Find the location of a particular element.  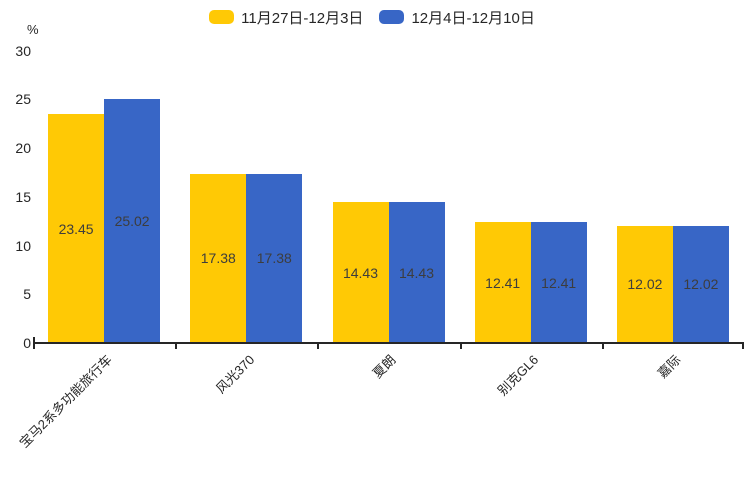

x-axis-end-tick is located at coordinates (34, 340).